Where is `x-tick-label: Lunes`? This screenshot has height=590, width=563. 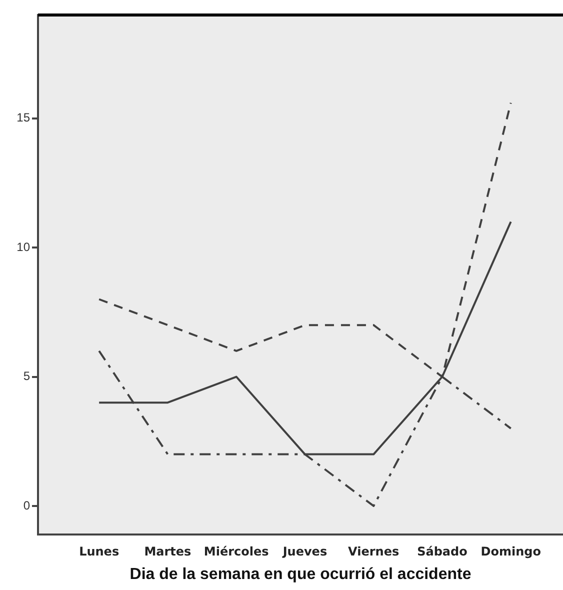
x-tick-label: Lunes is located at coordinates (99, 551).